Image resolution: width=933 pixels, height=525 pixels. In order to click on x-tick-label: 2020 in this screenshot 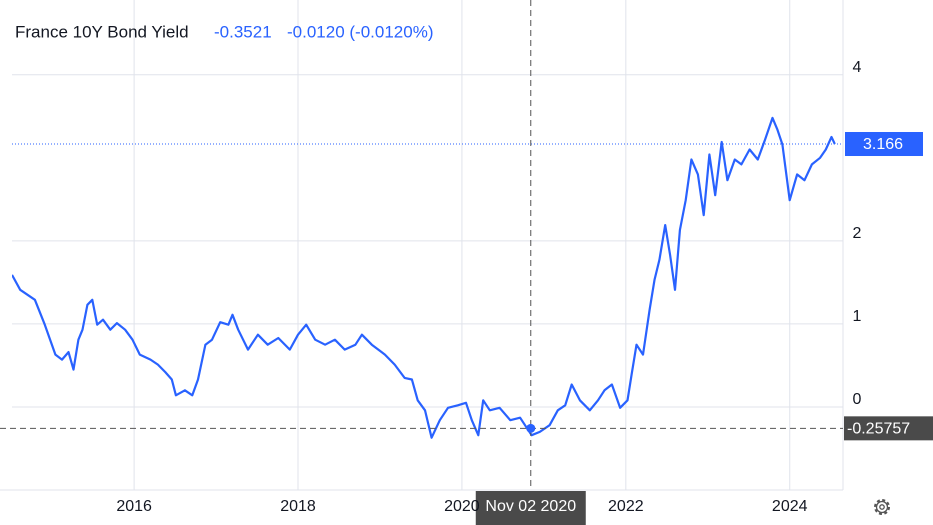, I will do `click(462, 506)`.